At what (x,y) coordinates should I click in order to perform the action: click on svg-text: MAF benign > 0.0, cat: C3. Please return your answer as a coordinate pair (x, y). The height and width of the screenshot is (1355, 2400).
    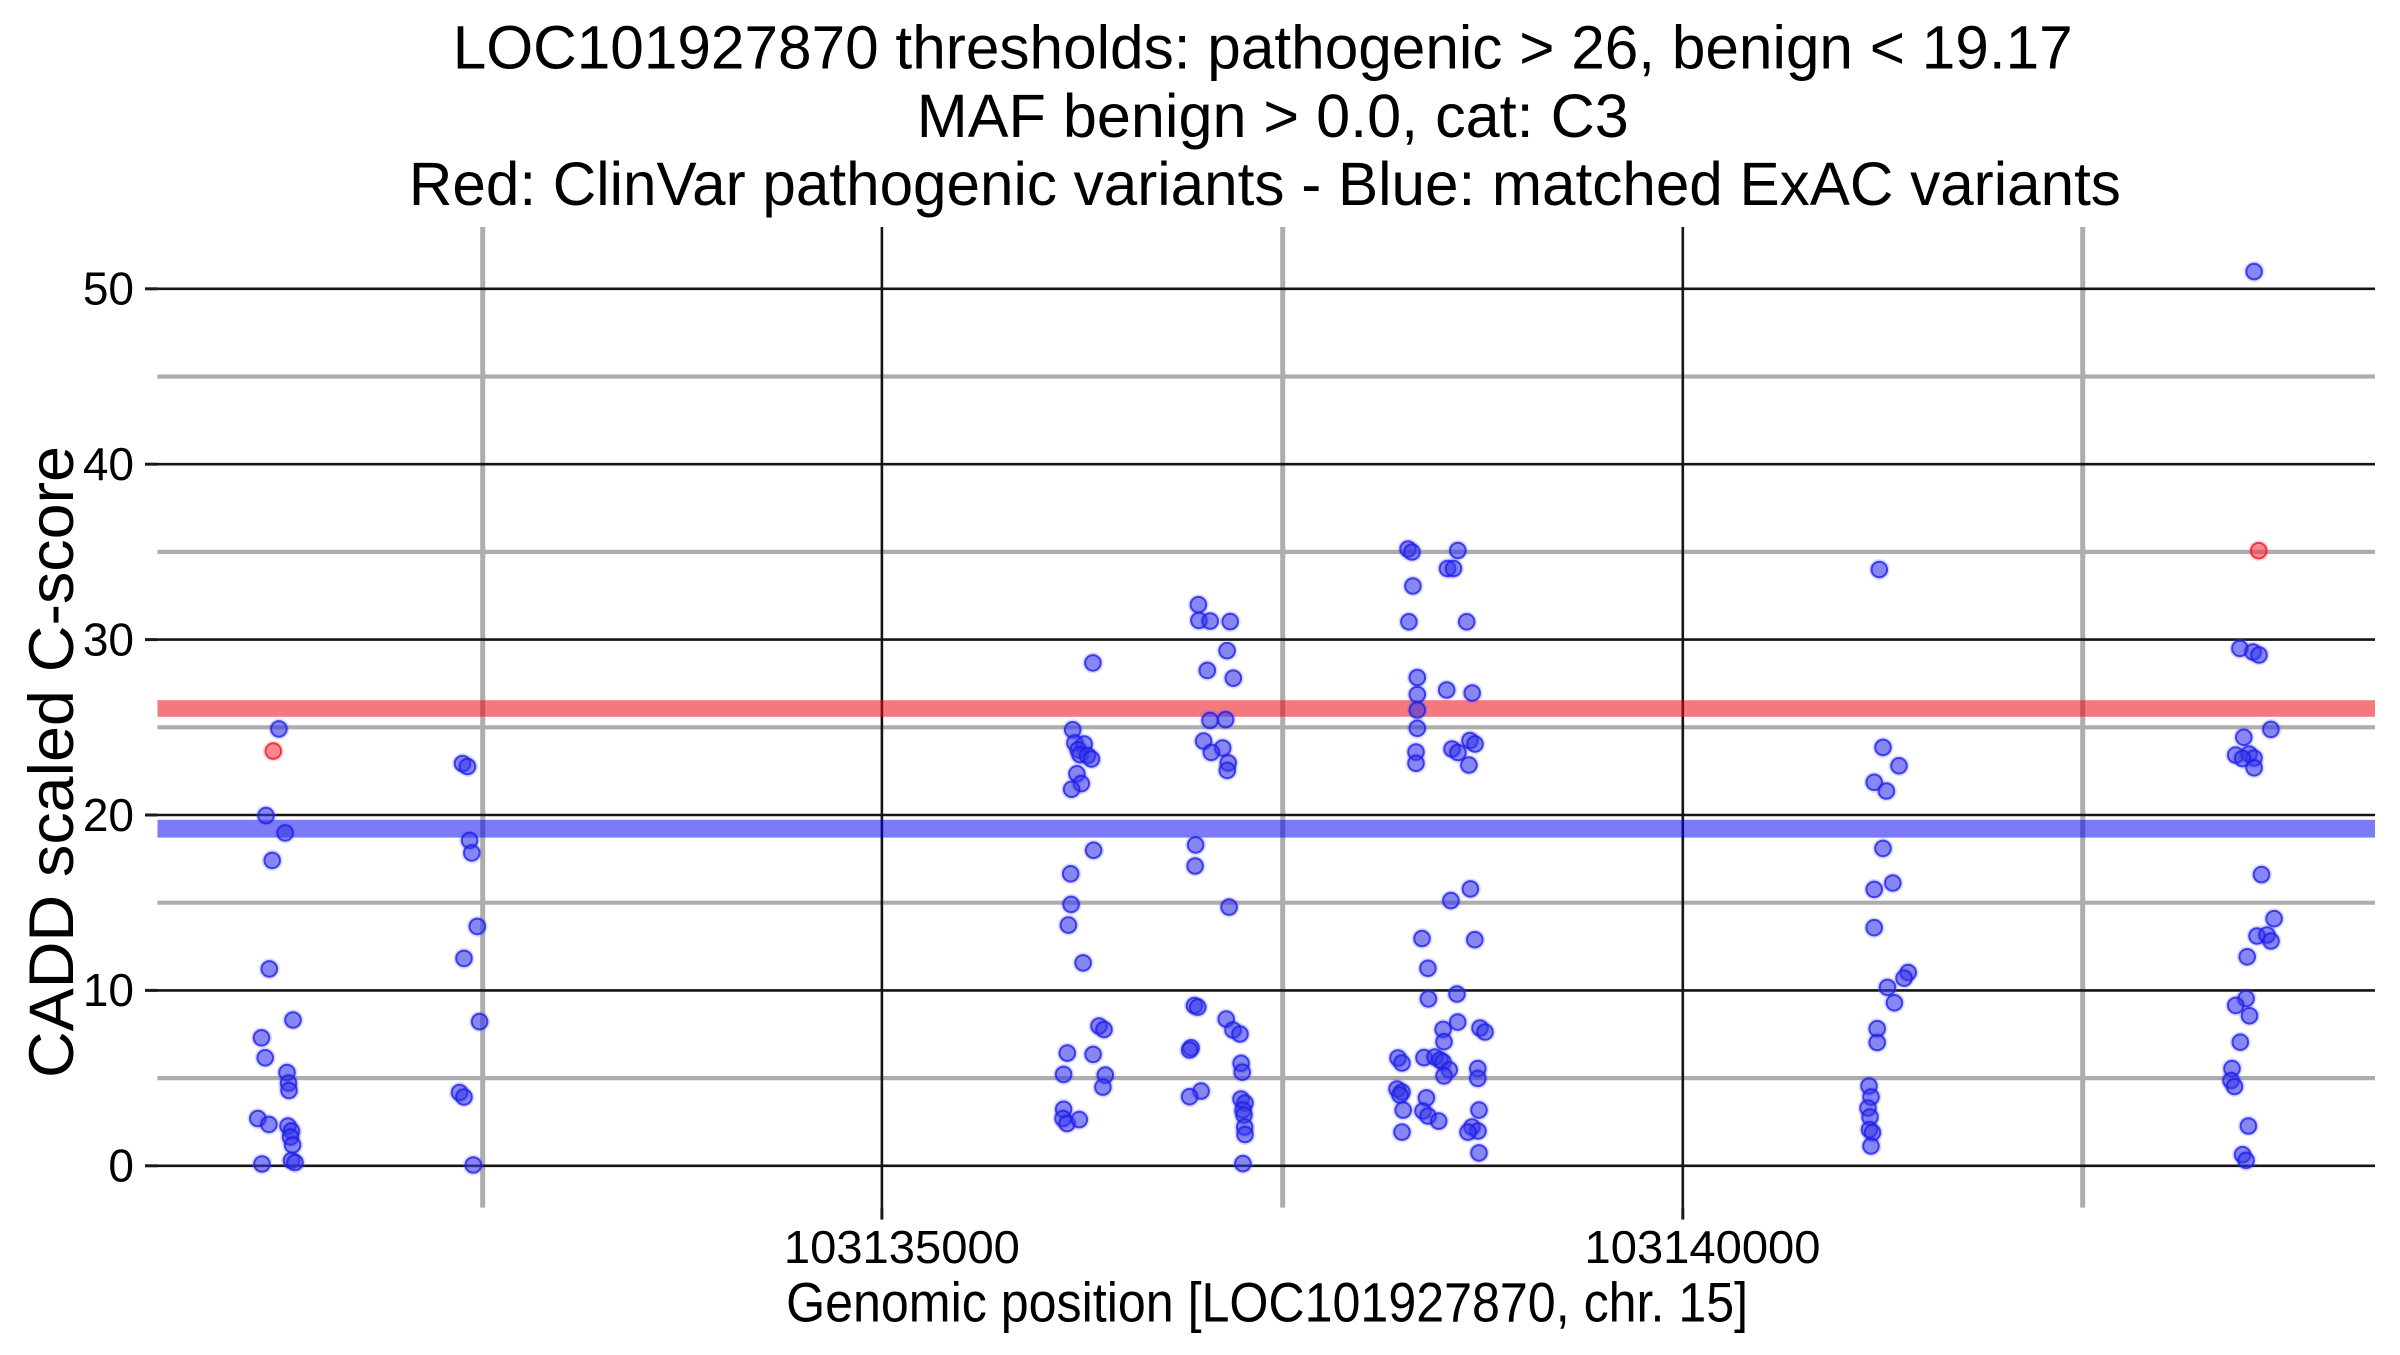
    Looking at the image, I should click on (1273, 116).